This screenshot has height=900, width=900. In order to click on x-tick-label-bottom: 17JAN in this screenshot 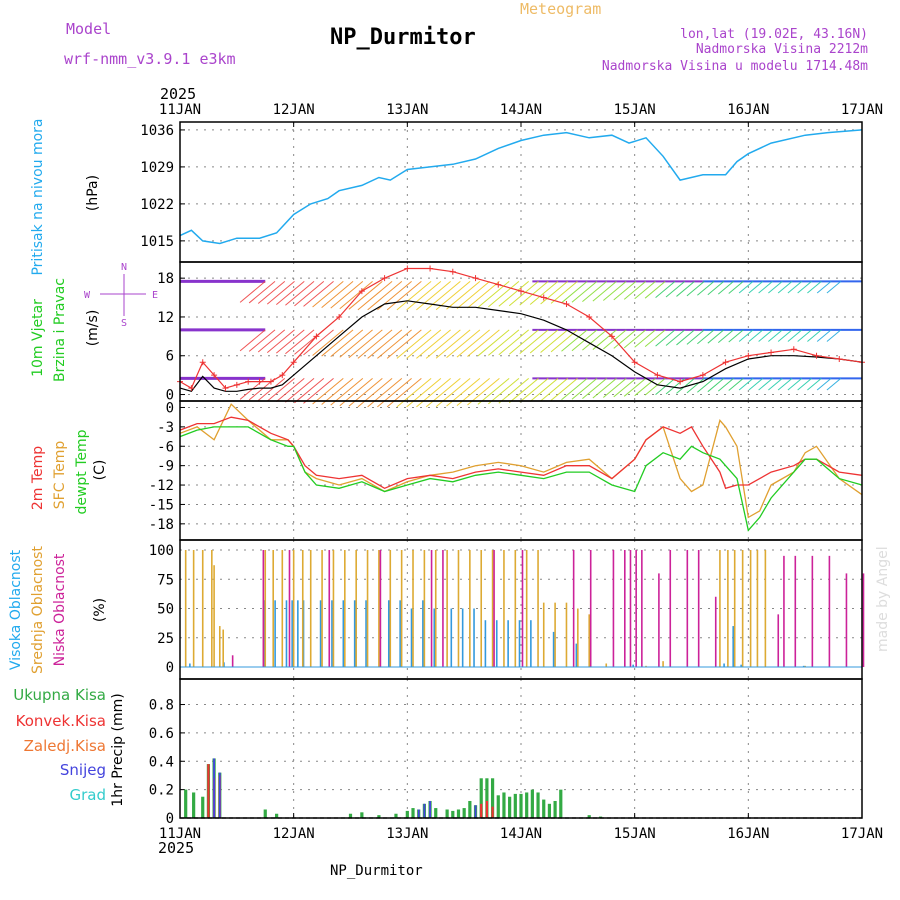, I will do `click(862, 834)`.